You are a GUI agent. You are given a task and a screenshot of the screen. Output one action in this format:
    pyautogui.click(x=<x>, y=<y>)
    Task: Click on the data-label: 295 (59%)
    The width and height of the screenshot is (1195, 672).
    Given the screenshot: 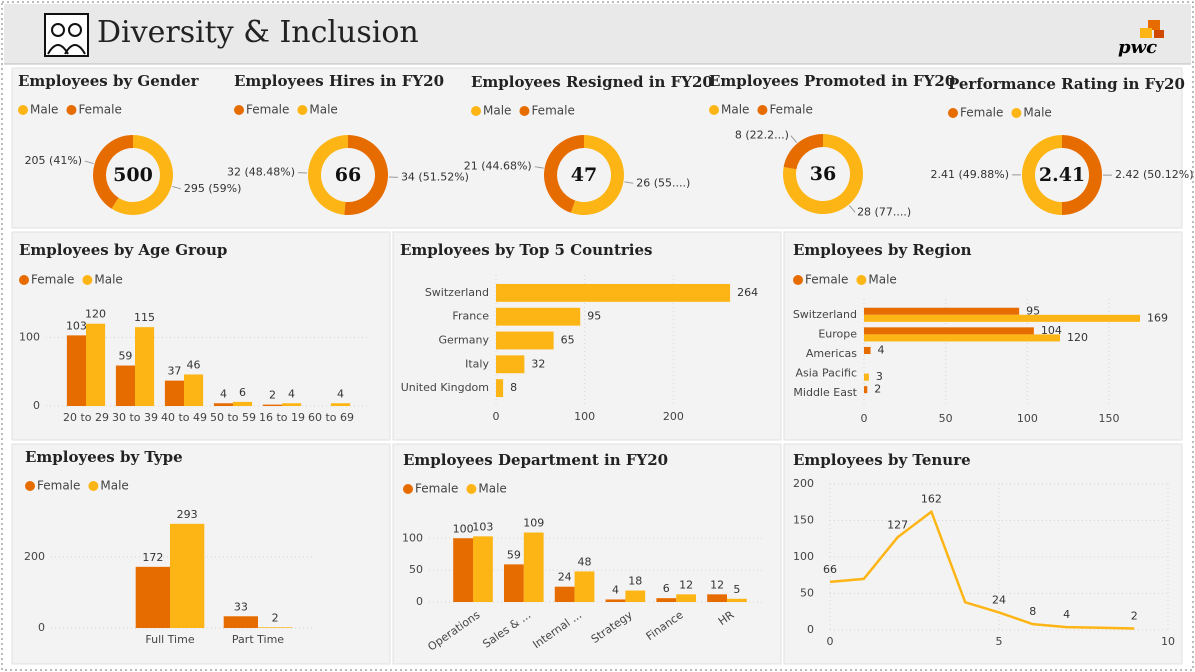 What is the action you would take?
    pyautogui.click(x=213, y=188)
    